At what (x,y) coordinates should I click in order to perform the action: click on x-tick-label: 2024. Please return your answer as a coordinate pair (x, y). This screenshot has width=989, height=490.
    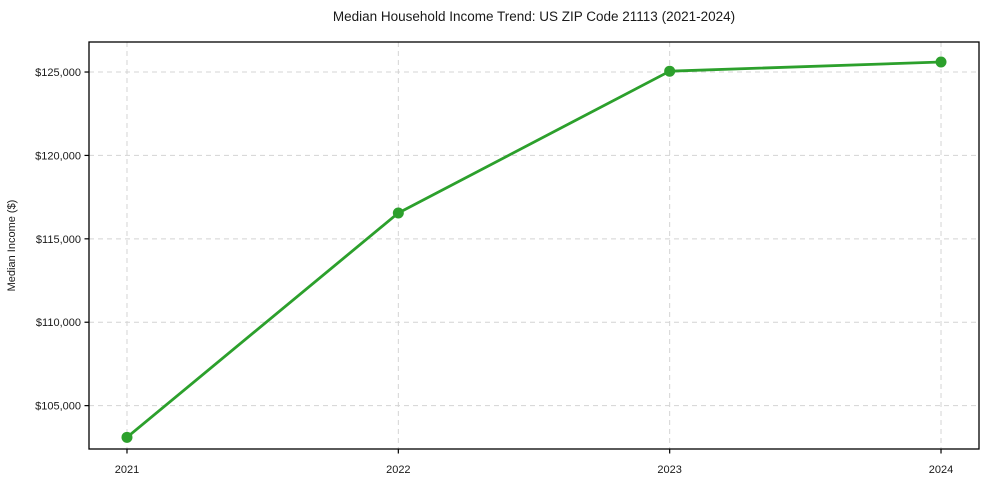
    Looking at the image, I should click on (941, 470).